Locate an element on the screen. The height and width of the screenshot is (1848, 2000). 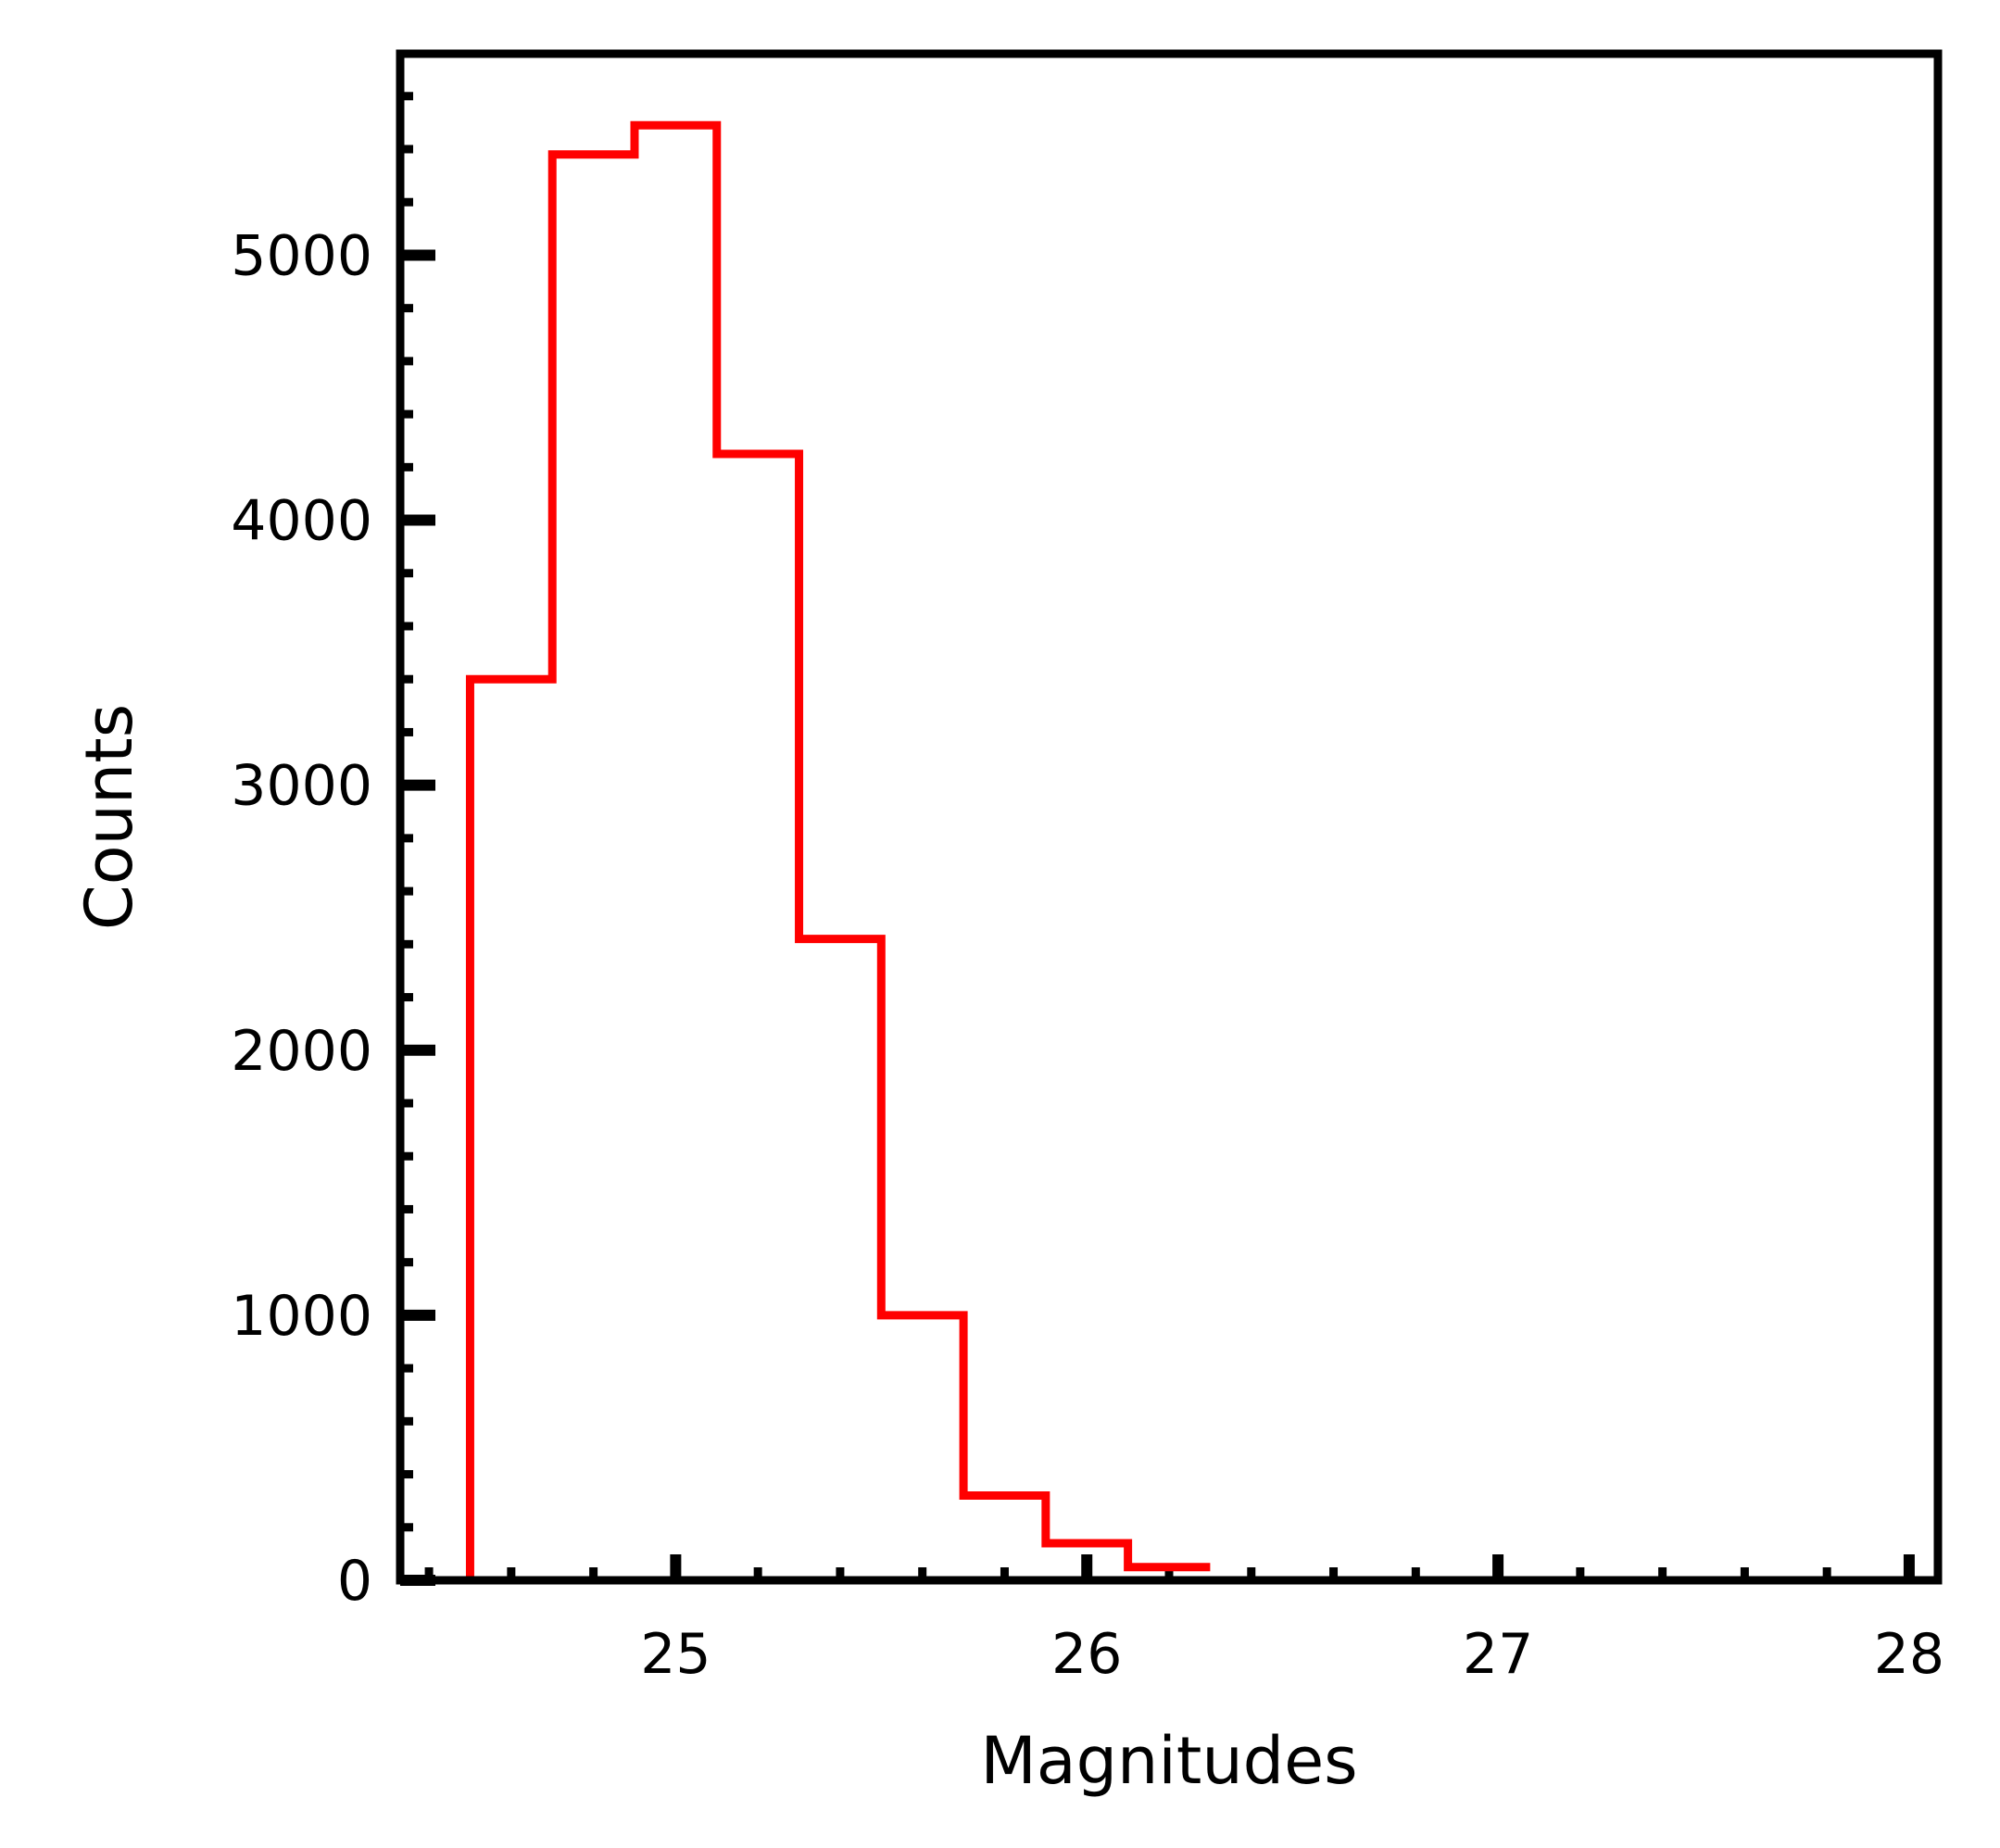
y-tick-label: 5000 is located at coordinates (301, 255).